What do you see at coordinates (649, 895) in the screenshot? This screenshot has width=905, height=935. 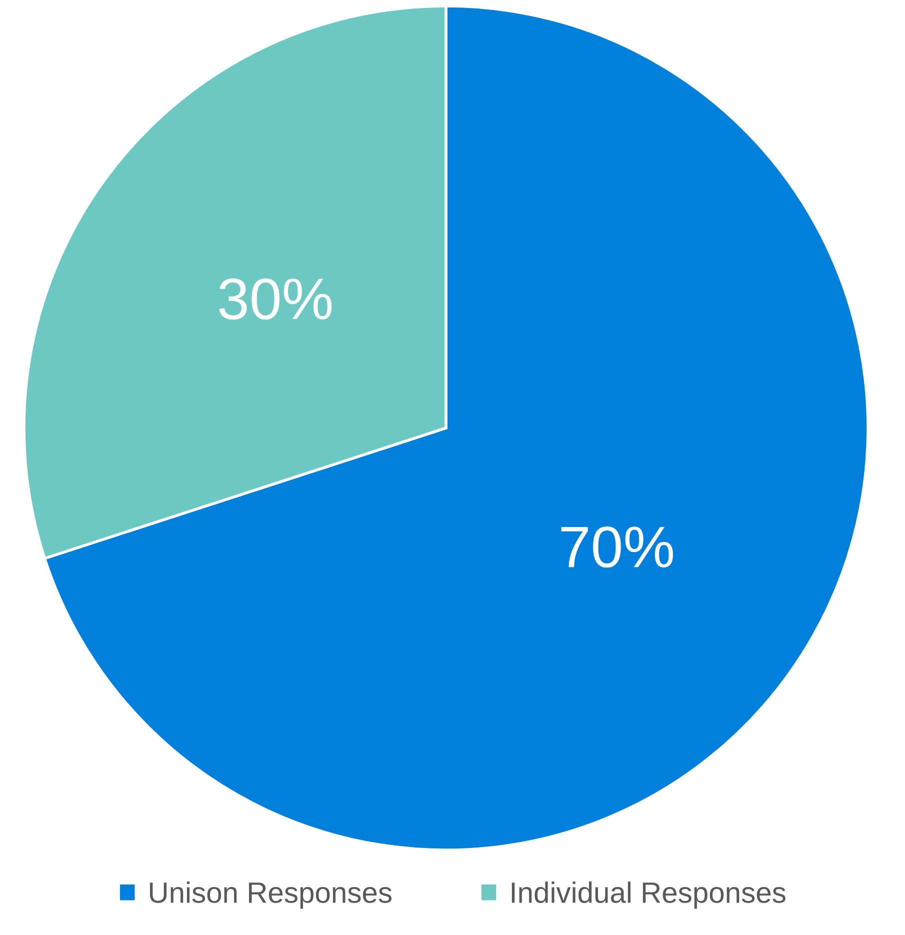 I see `legend-label: Individual Responses` at bounding box center [649, 895].